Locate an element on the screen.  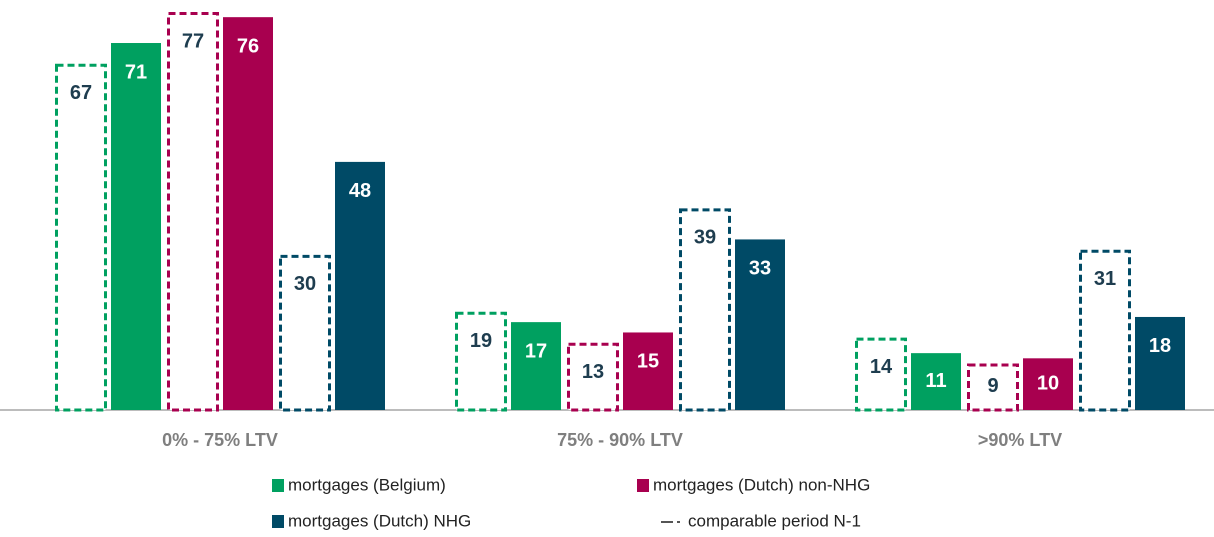
value-label: 11 is located at coordinates (935, 381).